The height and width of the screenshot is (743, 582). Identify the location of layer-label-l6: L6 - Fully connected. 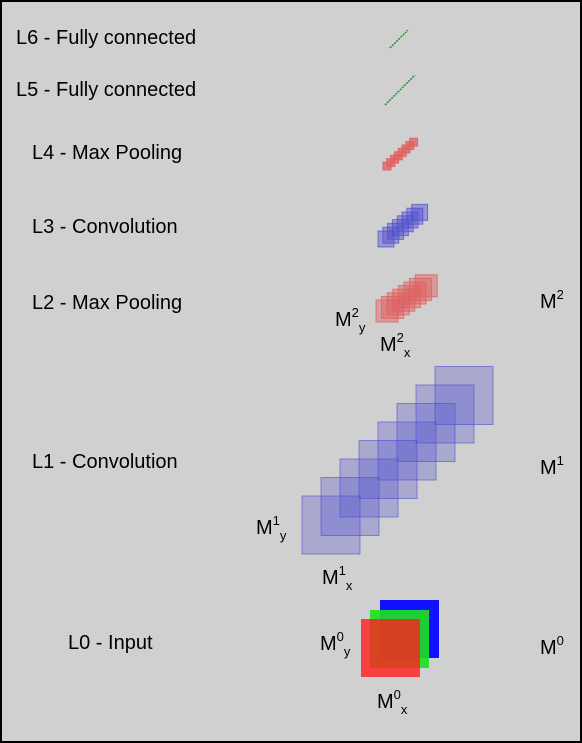
(106, 38).